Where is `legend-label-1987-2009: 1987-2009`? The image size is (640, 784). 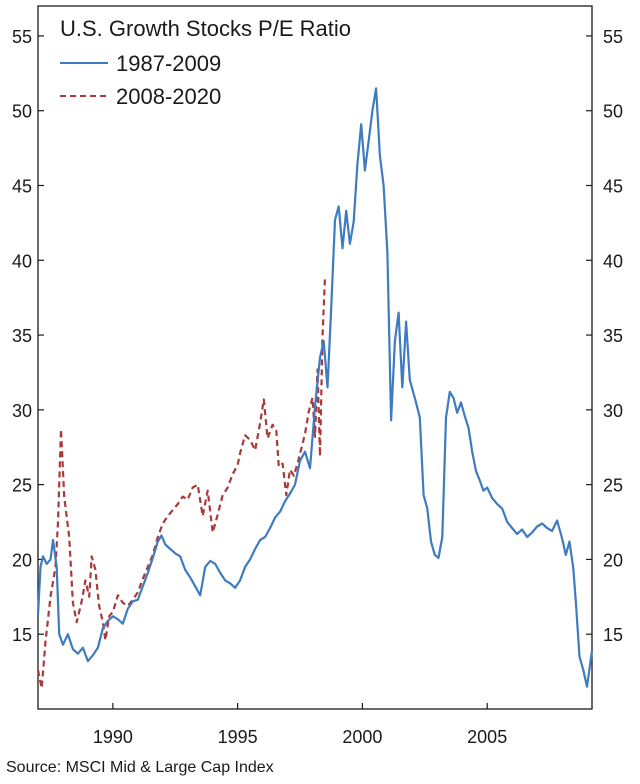
legend-label-1987-2009: 1987-2009 is located at coordinates (168, 63).